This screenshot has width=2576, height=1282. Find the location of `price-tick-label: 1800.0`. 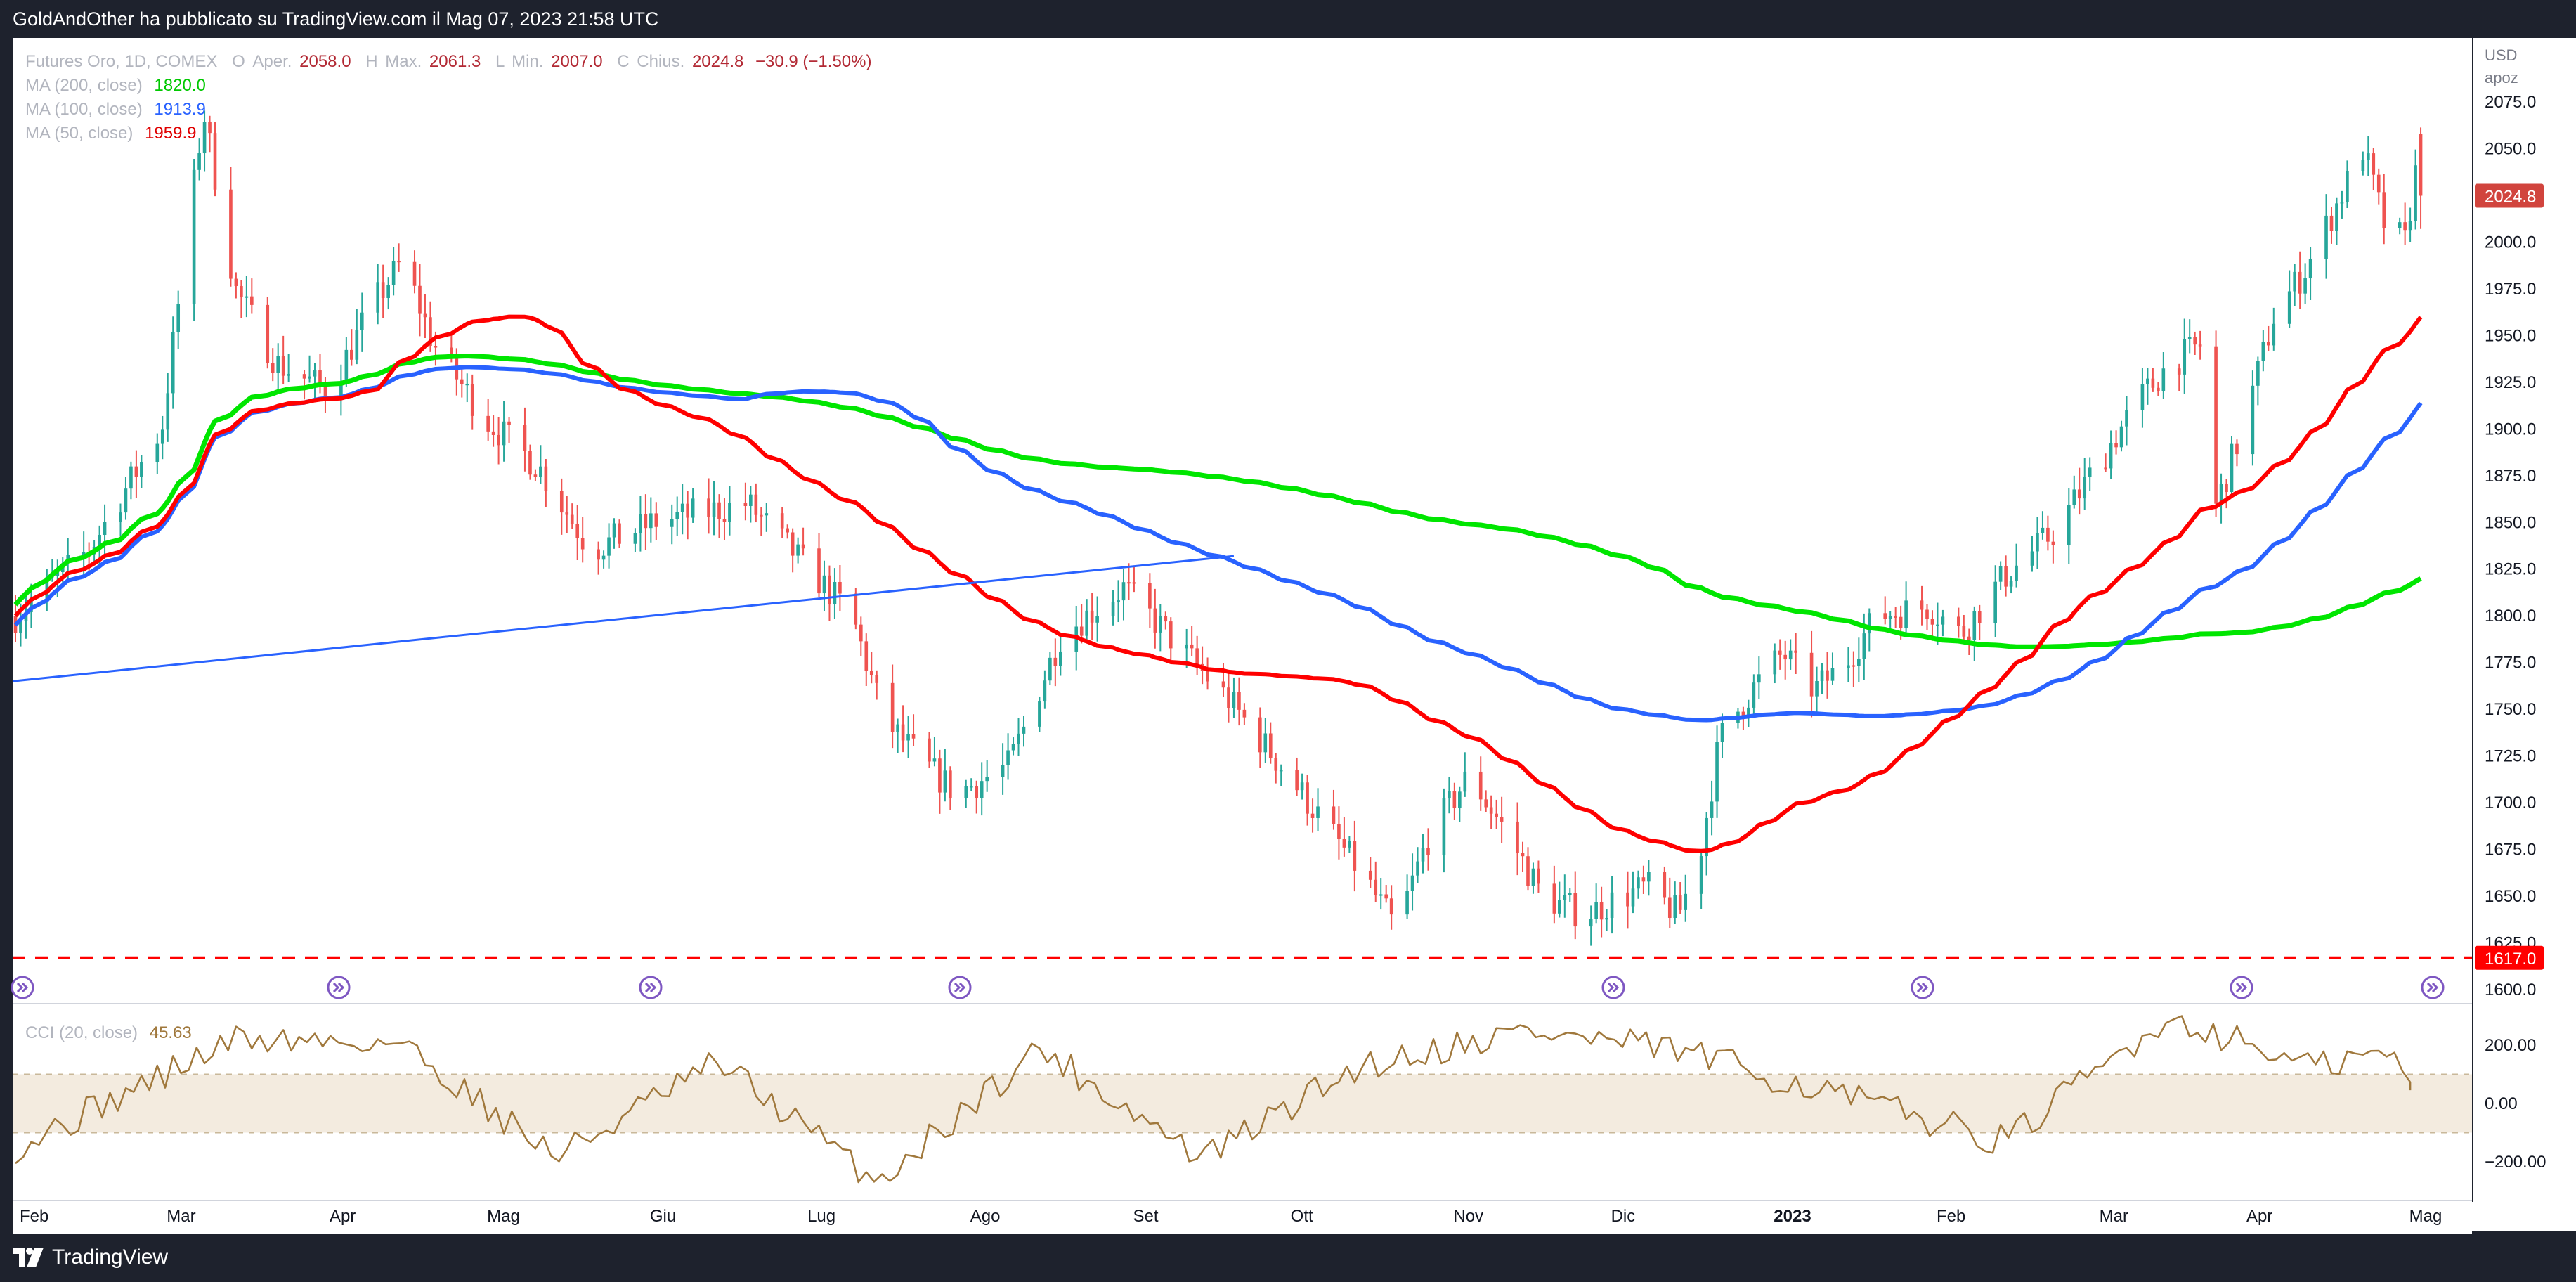

price-tick-label: 1800.0 is located at coordinates (2510, 616).